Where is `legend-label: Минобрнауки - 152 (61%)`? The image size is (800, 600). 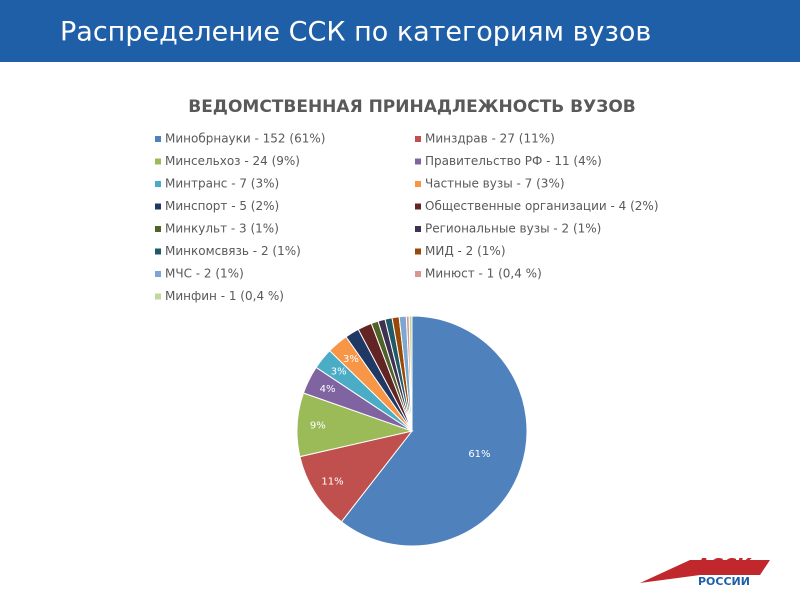 legend-label: Минобрнауки - 152 (61%) is located at coordinates (245, 139).